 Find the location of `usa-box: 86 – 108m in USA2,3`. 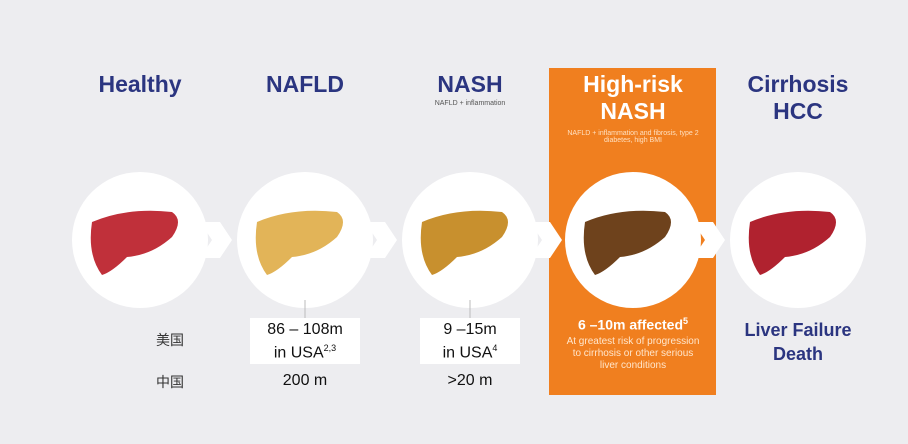

usa-box: 86 – 108m in USA2,3 is located at coordinates (305, 341).